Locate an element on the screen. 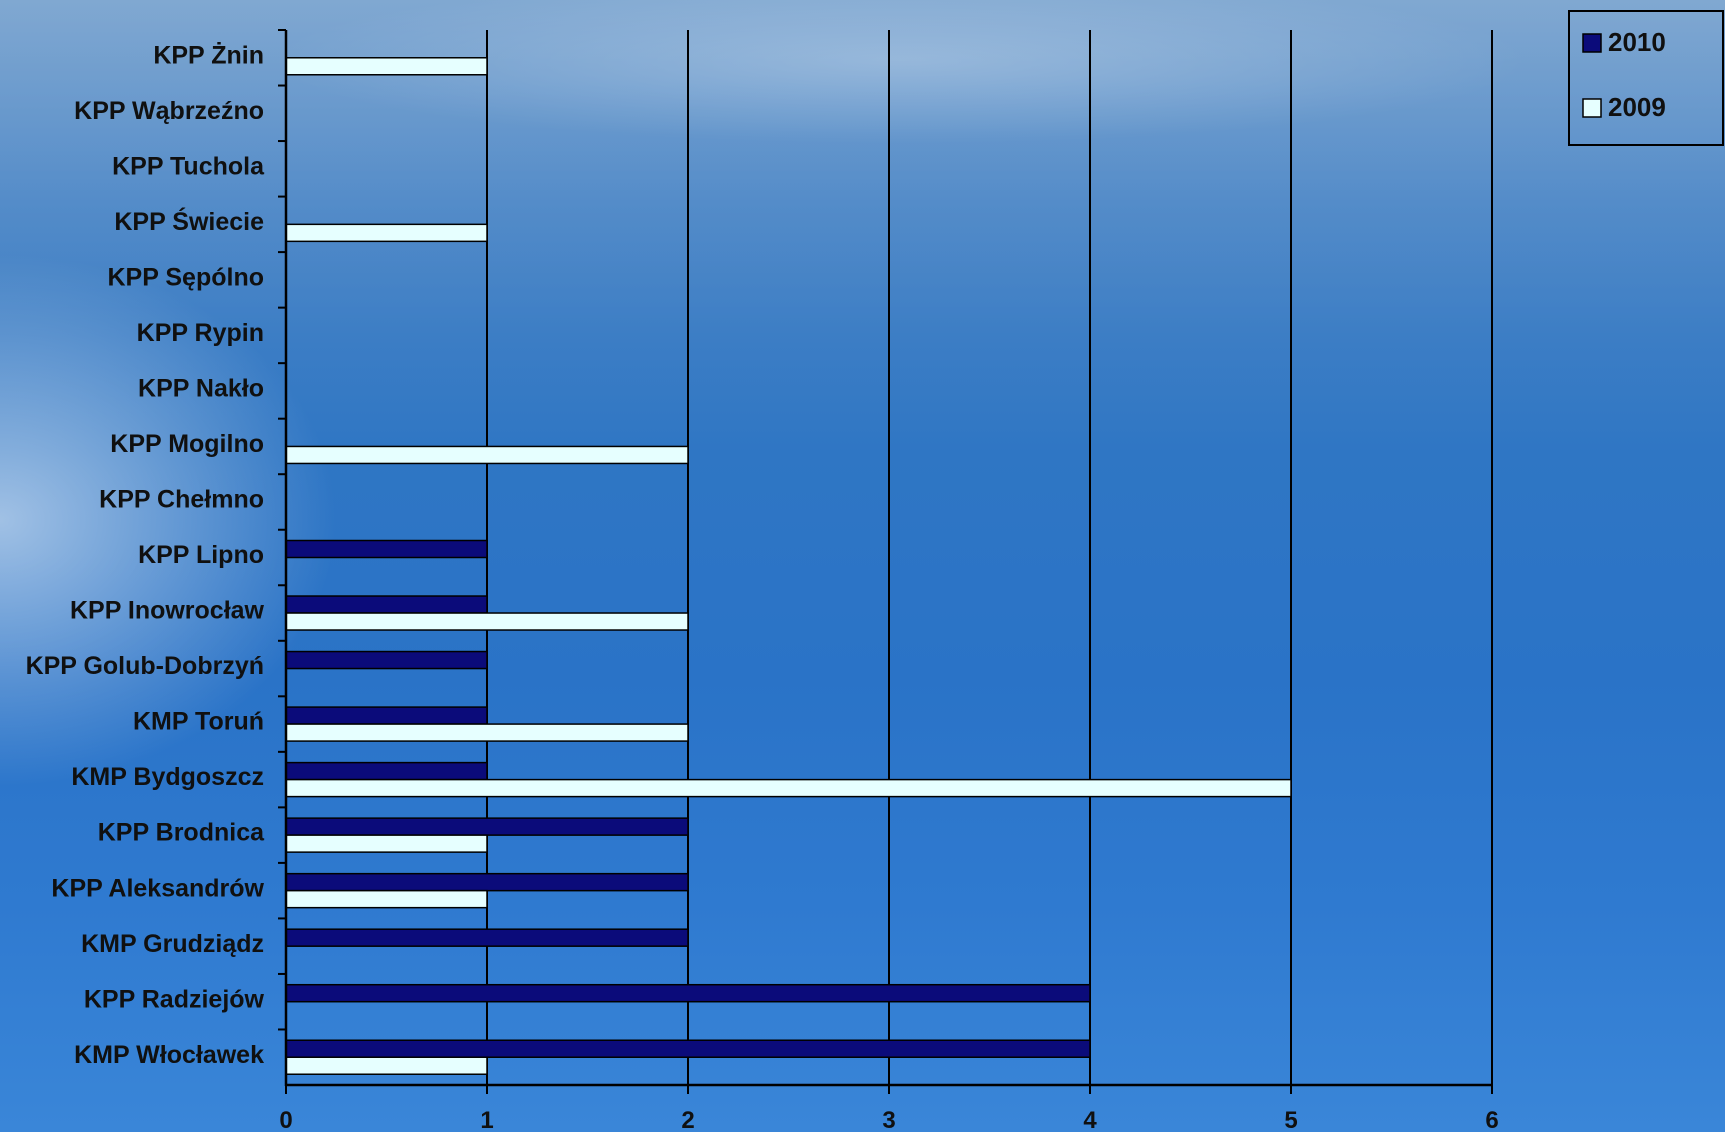  category-label: KPP Lipno is located at coordinates (201, 555).